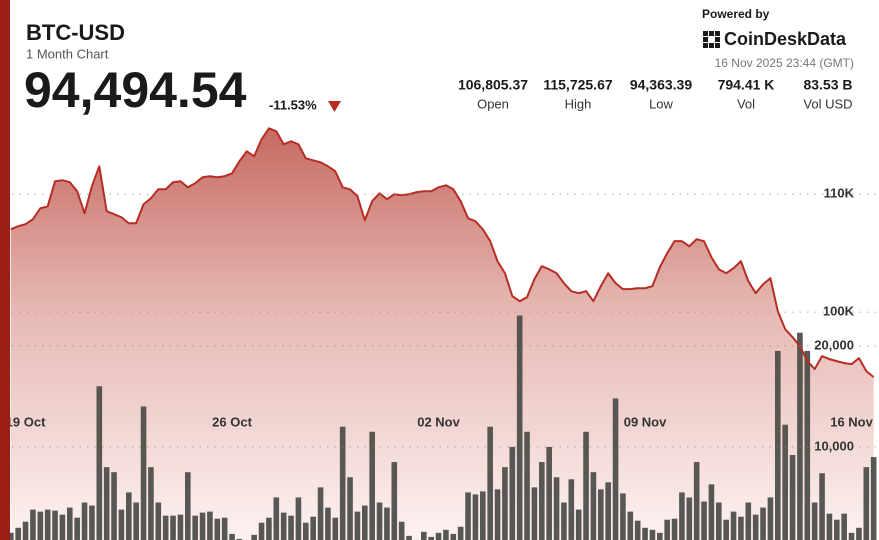 The image size is (879, 540). What do you see at coordinates (135, 90) in the screenshot?
I see `price: 94,494.54` at bounding box center [135, 90].